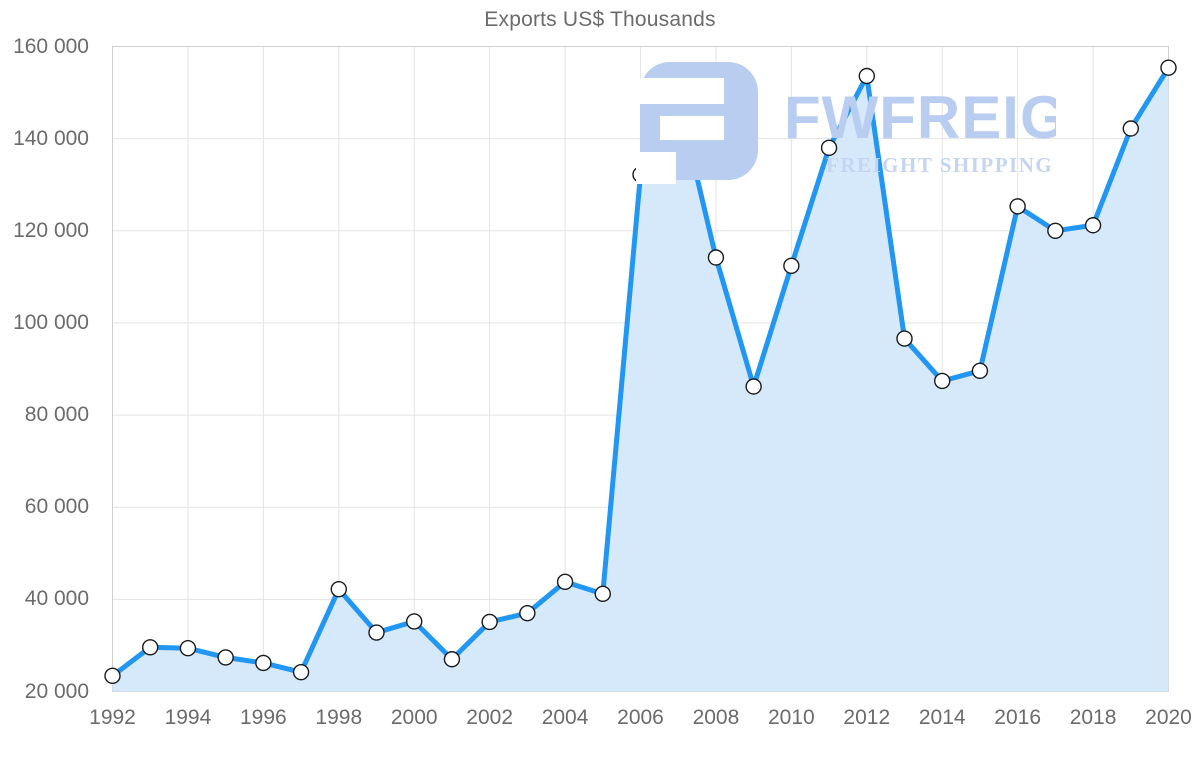 The width and height of the screenshot is (1200, 763). I want to click on y-axis-tick-label: 80 000, so click(56, 415).